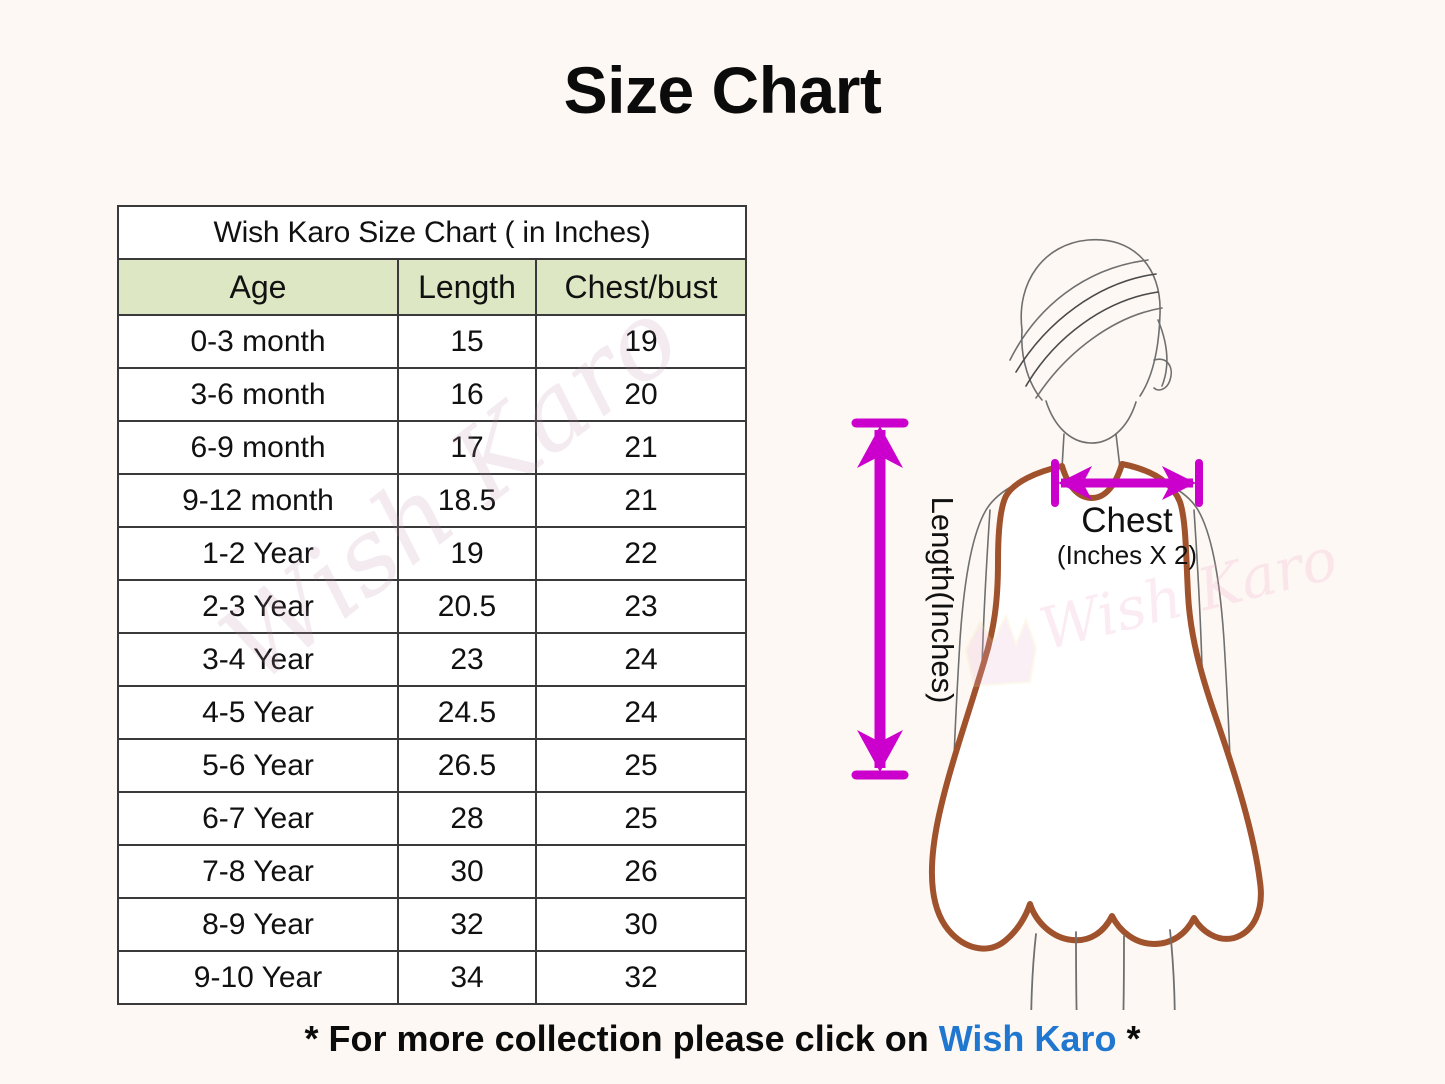  Describe the element at coordinates (467, 394) in the screenshot. I see `cell-length: 16` at that location.